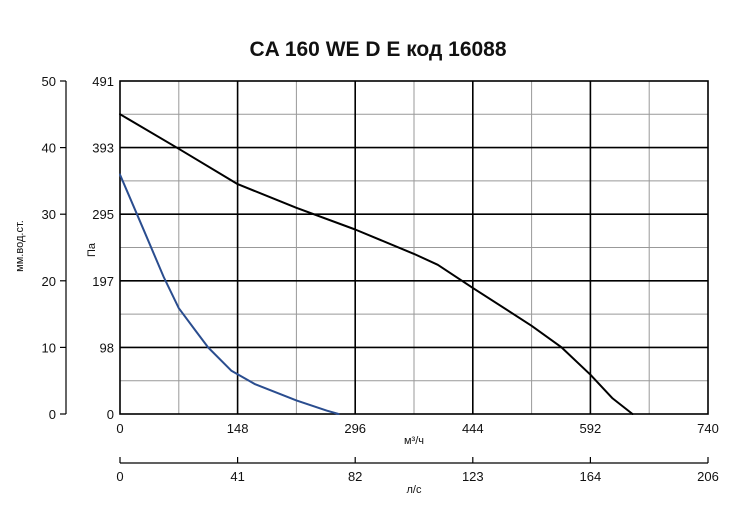 This screenshot has width=750, height=511. Describe the element at coordinates (473, 428) in the screenshot. I see `x-tick-label: 444` at that location.